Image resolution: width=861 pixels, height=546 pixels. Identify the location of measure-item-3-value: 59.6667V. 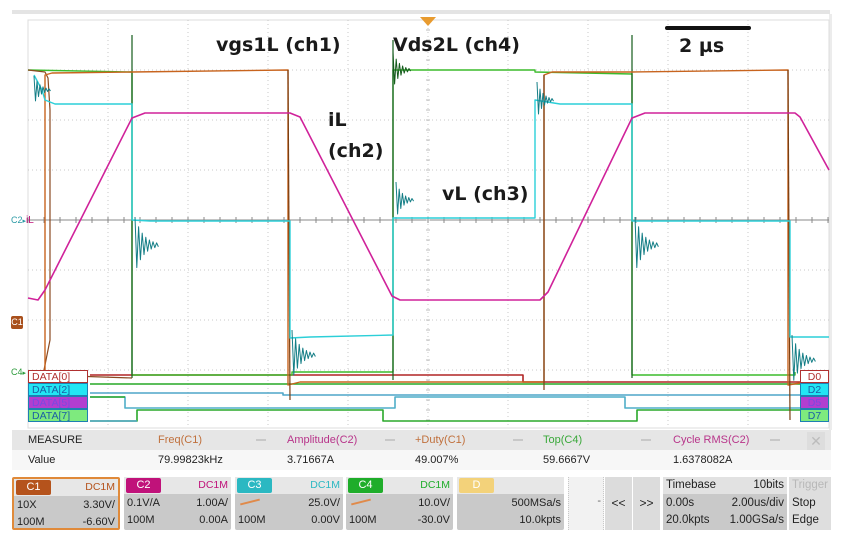
(567, 460).